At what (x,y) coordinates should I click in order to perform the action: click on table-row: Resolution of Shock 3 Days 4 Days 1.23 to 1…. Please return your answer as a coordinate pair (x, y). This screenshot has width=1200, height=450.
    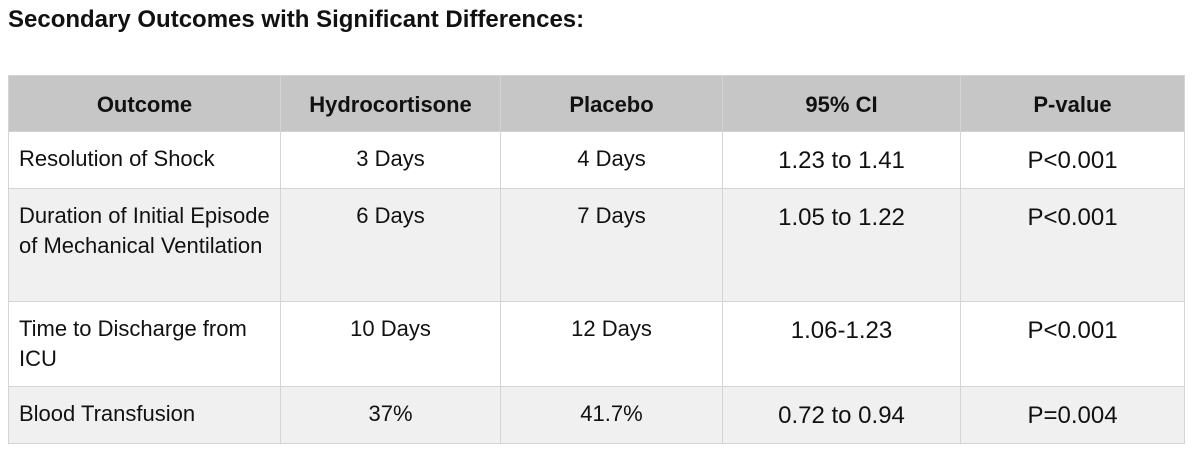
    Looking at the image, I should click on (596, 160).